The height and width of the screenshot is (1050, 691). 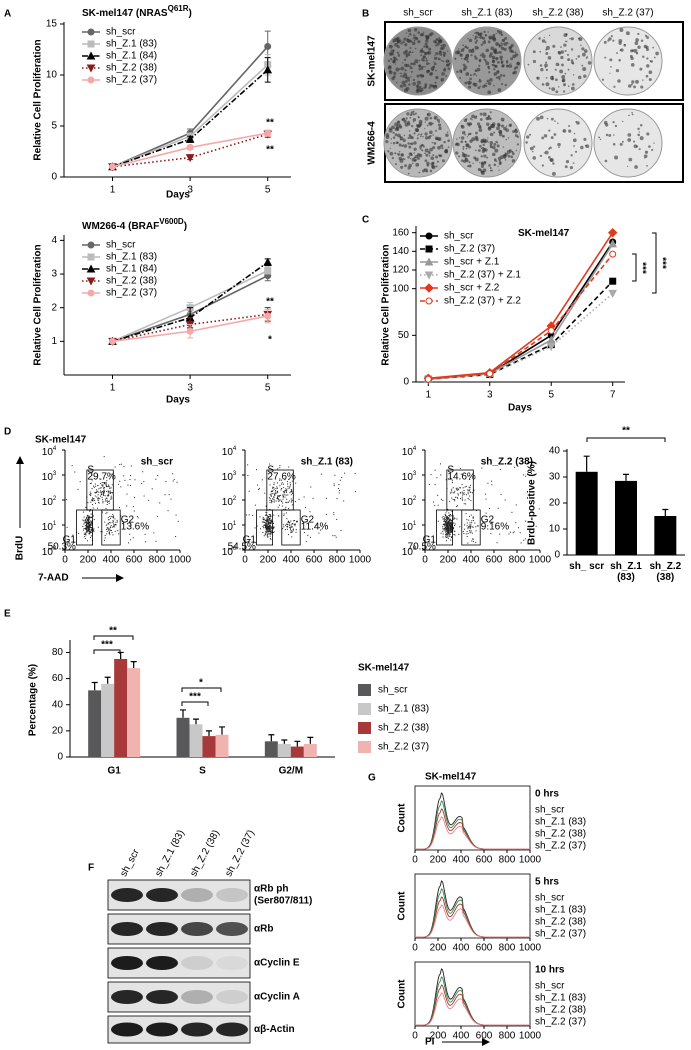 What do you see at coordinates (471, 527) in the screenshot?
I see `gate` at bounding box center [471, 527].